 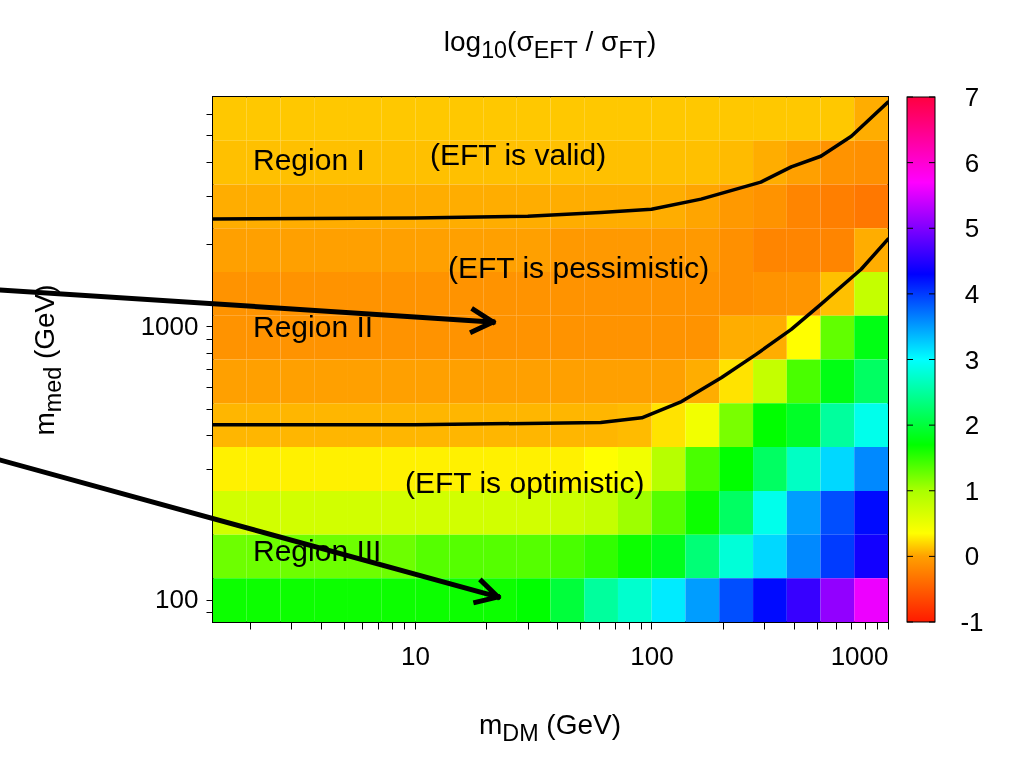 What do you see at coordinates (972, 622) in the screenshot?
I see `color-bar-label: -1` at bounding box center [972, 622].